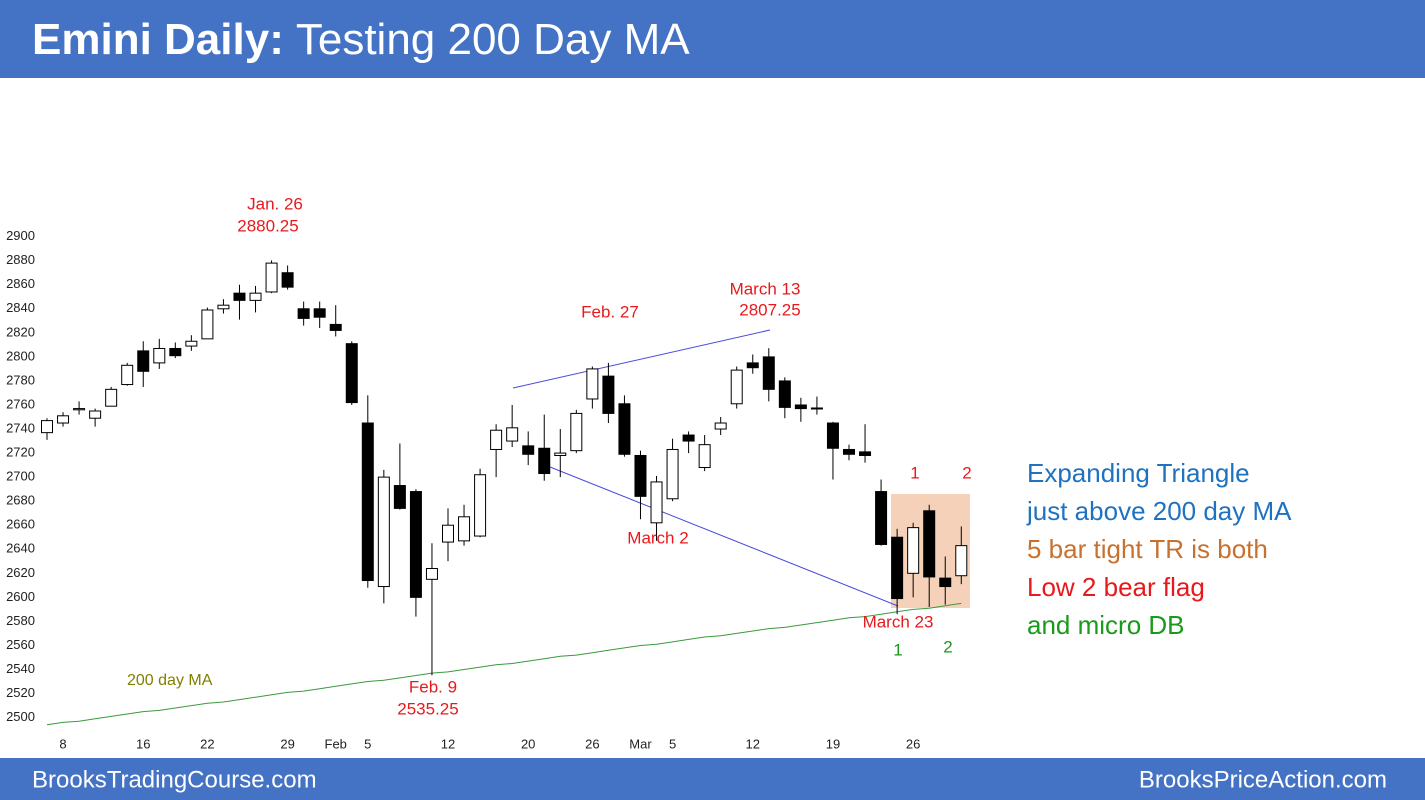 This screenshot has height=800, width=1425. Describe the element at coordinates (20, 596) in the screenshot. I see `y-tick-label: 2600` at that location.